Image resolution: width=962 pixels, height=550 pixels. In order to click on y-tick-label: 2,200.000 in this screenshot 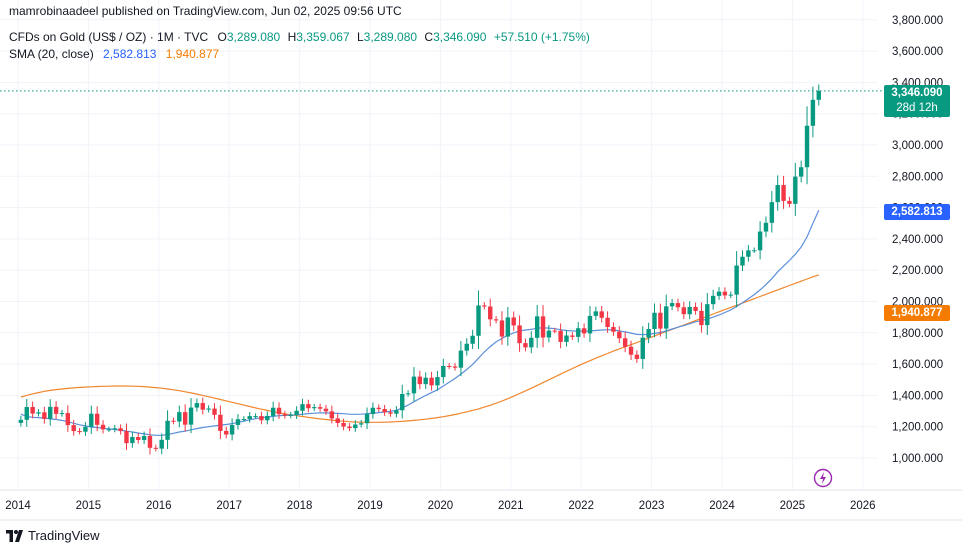, I will do `click(917, 271)`.